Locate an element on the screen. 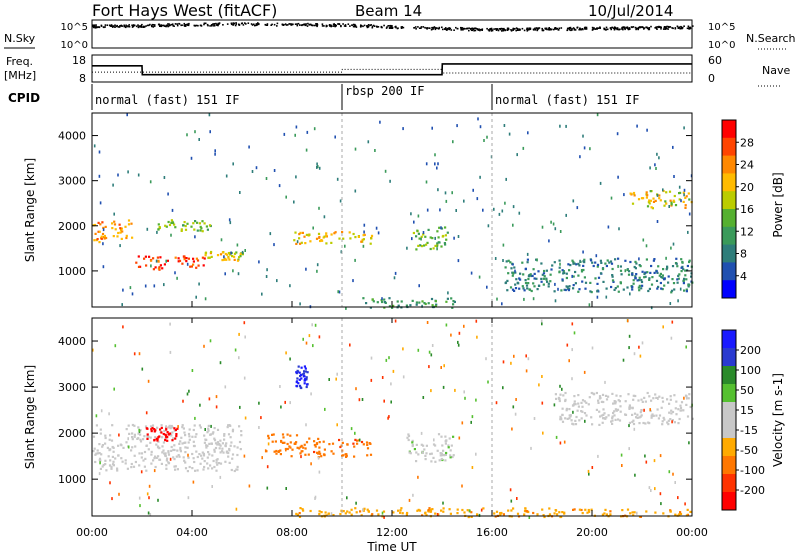 The image size is (800, 554). velocity-colorbar-tick-label: -100 is located at coordinates (752, 470).